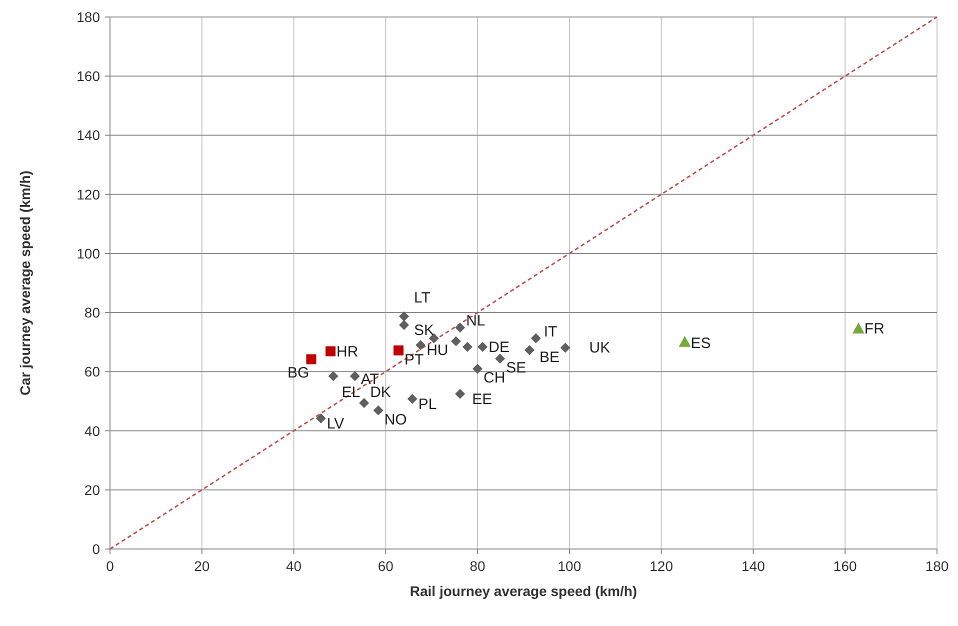 The image size is (958, 626). Describe the element at coordinates (937, 566) in the screenshot. I see `x-tick-label: 180` at that location.